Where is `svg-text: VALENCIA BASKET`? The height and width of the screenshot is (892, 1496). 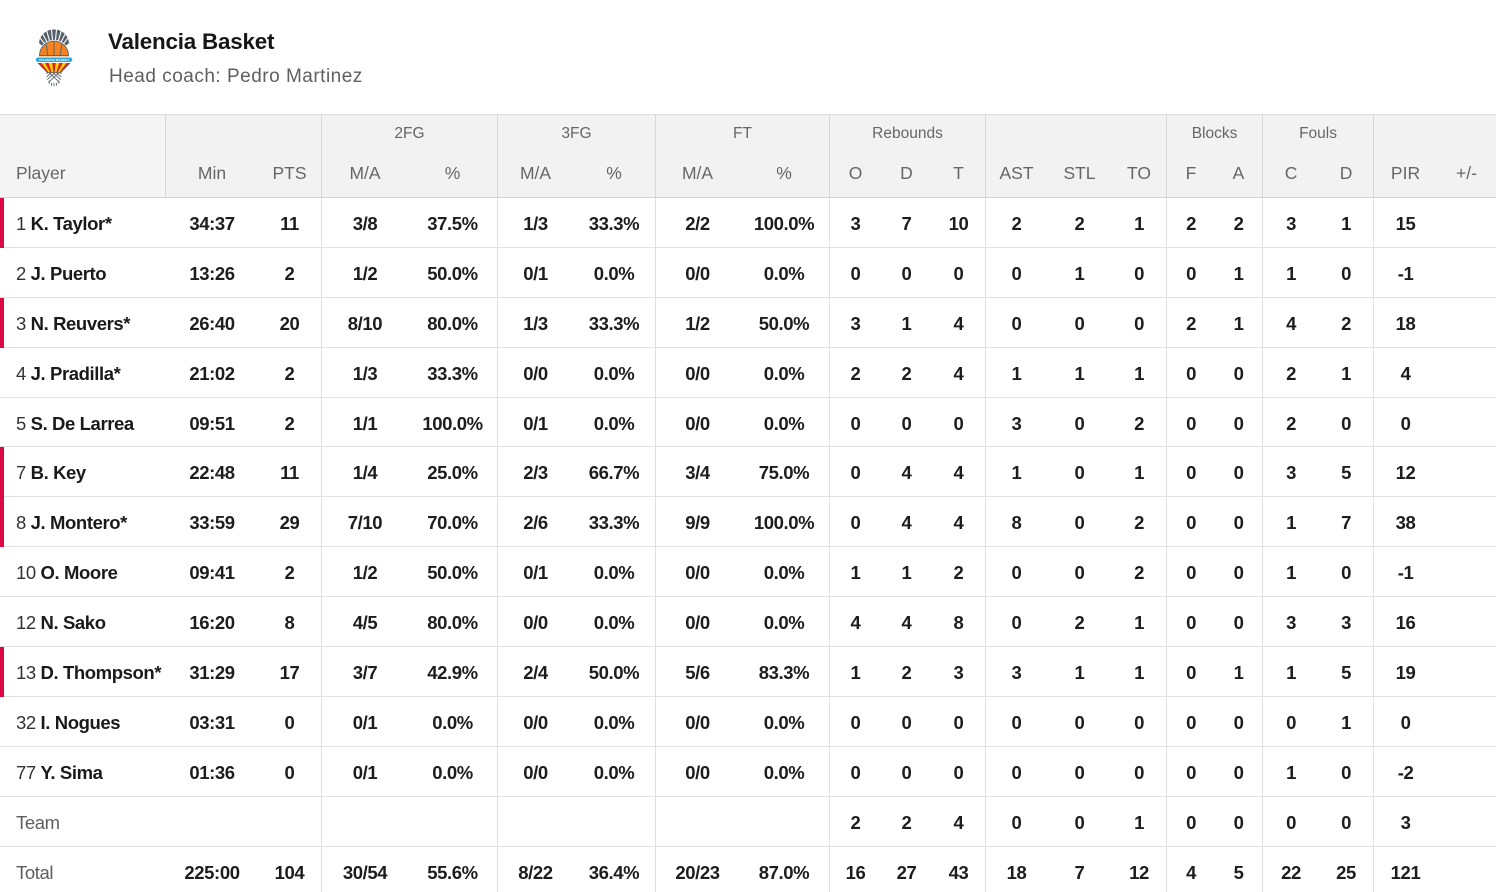
svg-text: VALENCIA BASKET is located at coordinates (54, 60).